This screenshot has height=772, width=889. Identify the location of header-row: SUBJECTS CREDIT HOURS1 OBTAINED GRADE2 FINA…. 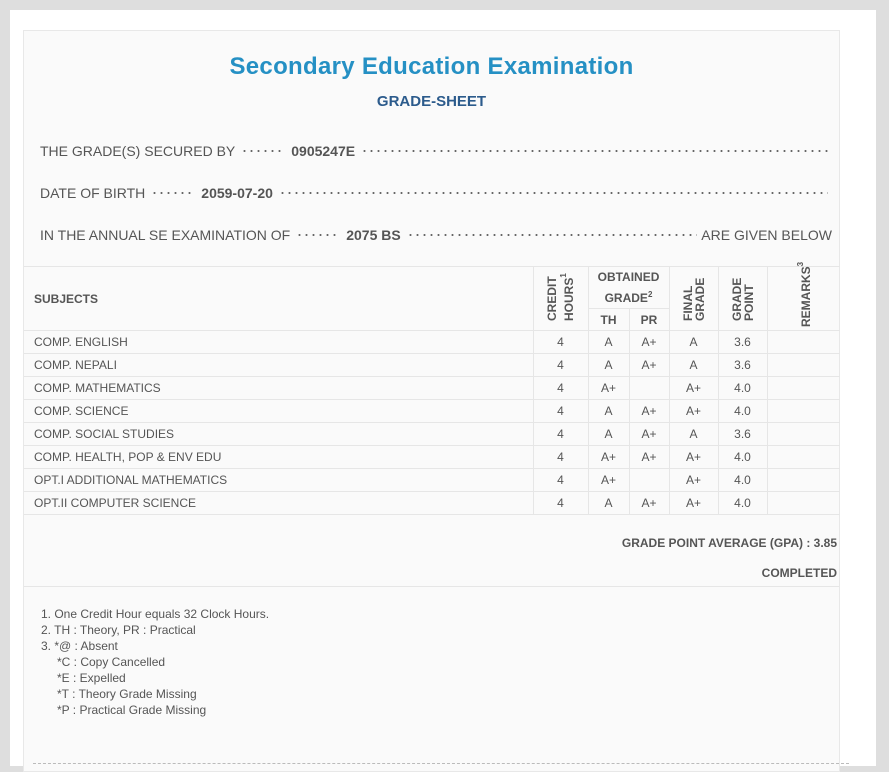
(432, 296).